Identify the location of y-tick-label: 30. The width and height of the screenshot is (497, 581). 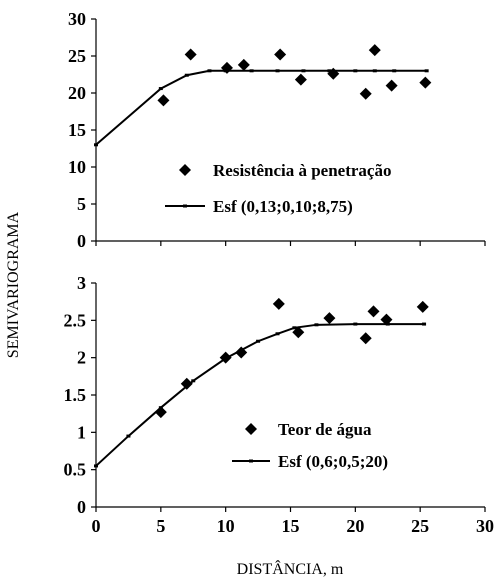
(77, 19).